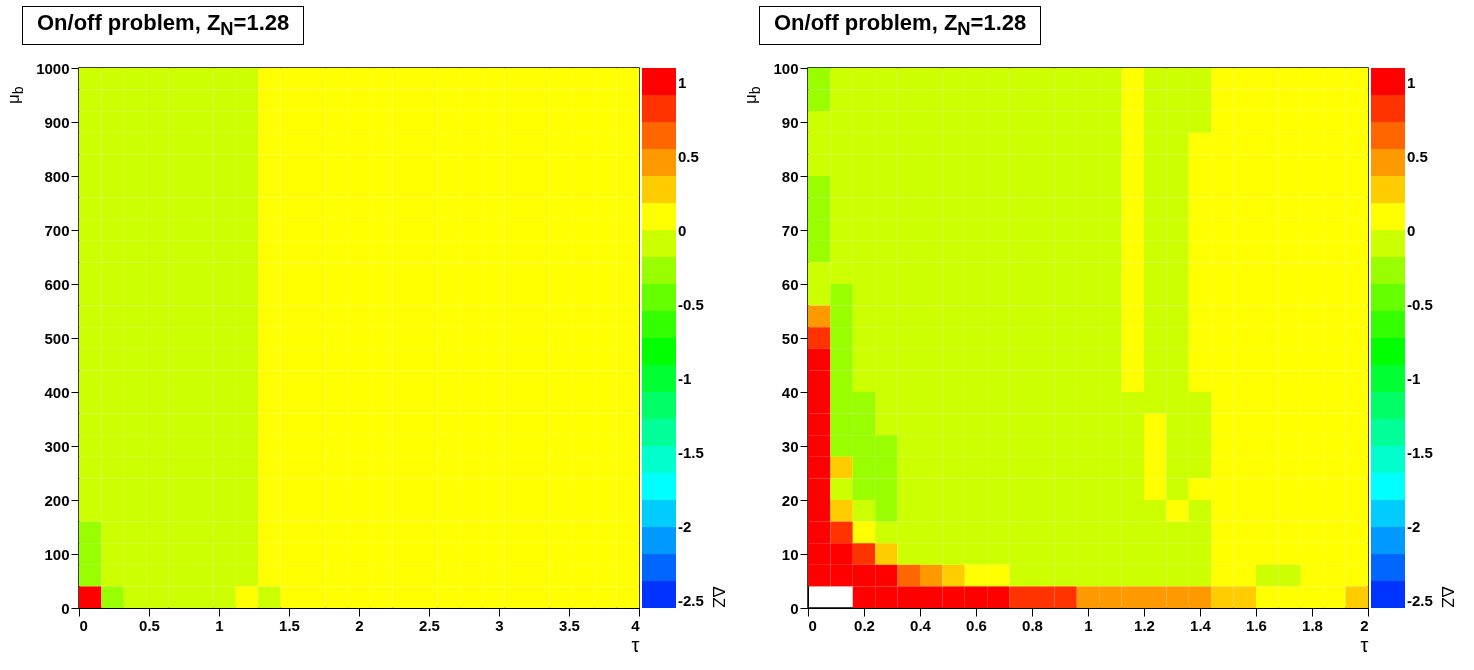  What do you see at coordinates (569, 625) in the screenshot?
I see `x-tick-label: 3.5` at bounding box center [569, 625].